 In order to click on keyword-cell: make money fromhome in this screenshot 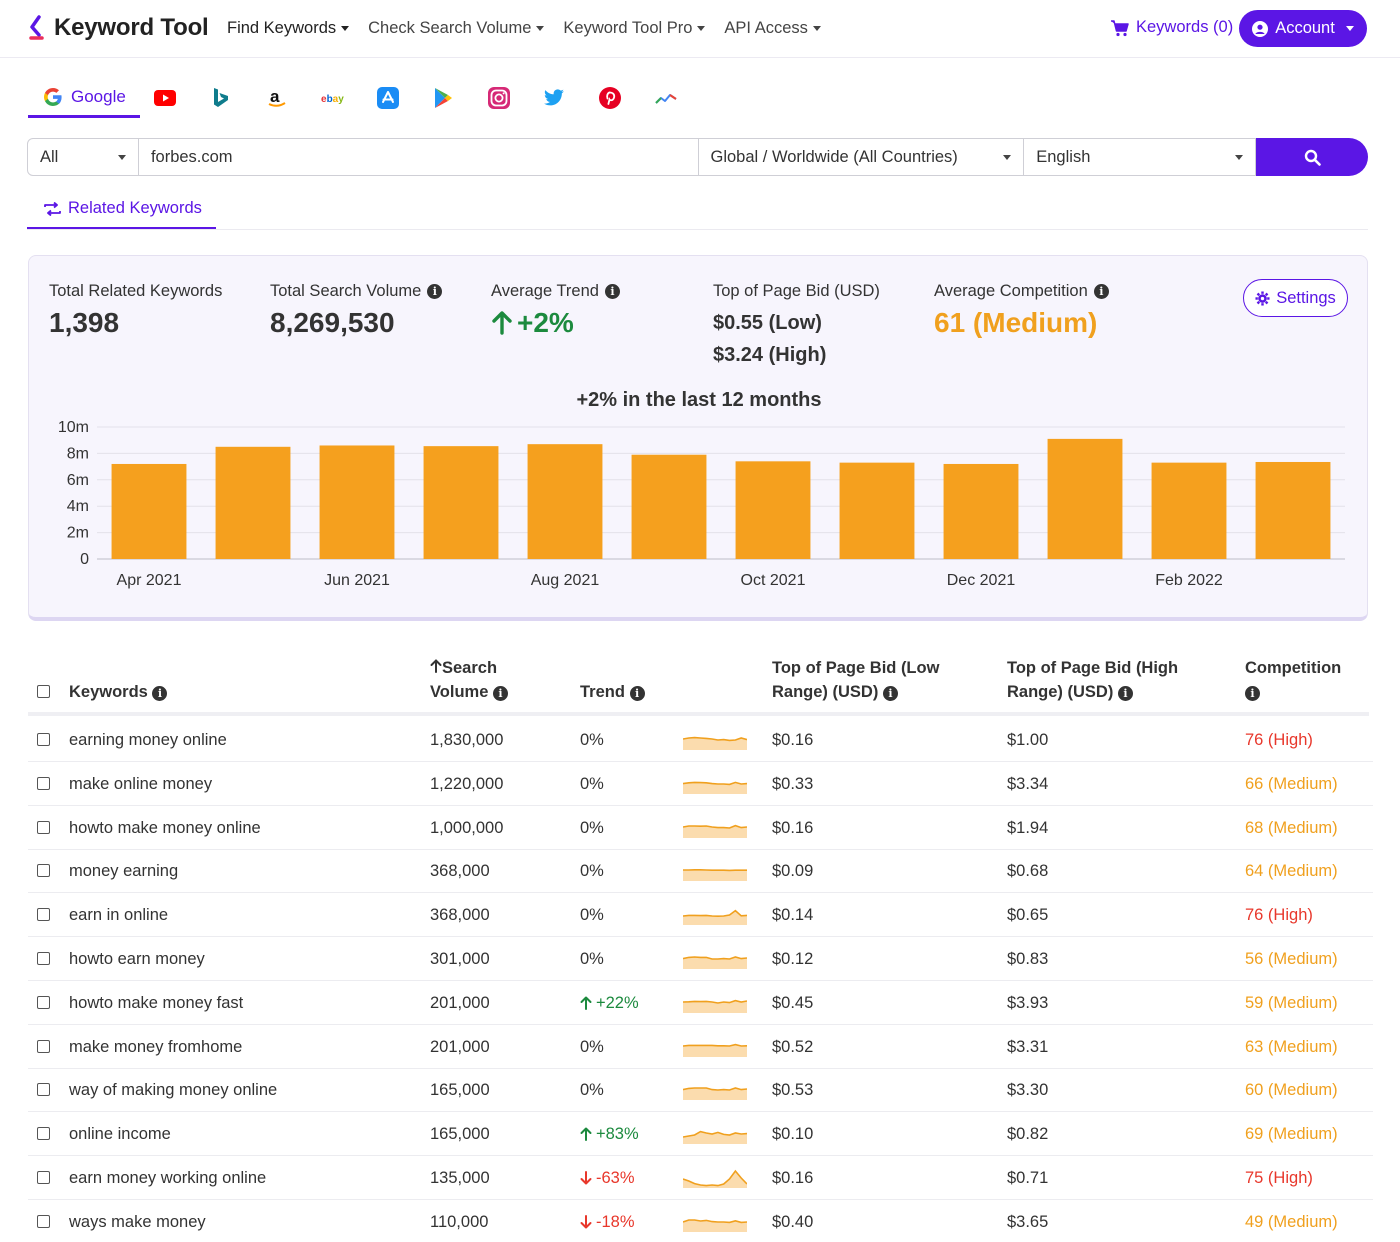, I will do `click(156, 1046)`.